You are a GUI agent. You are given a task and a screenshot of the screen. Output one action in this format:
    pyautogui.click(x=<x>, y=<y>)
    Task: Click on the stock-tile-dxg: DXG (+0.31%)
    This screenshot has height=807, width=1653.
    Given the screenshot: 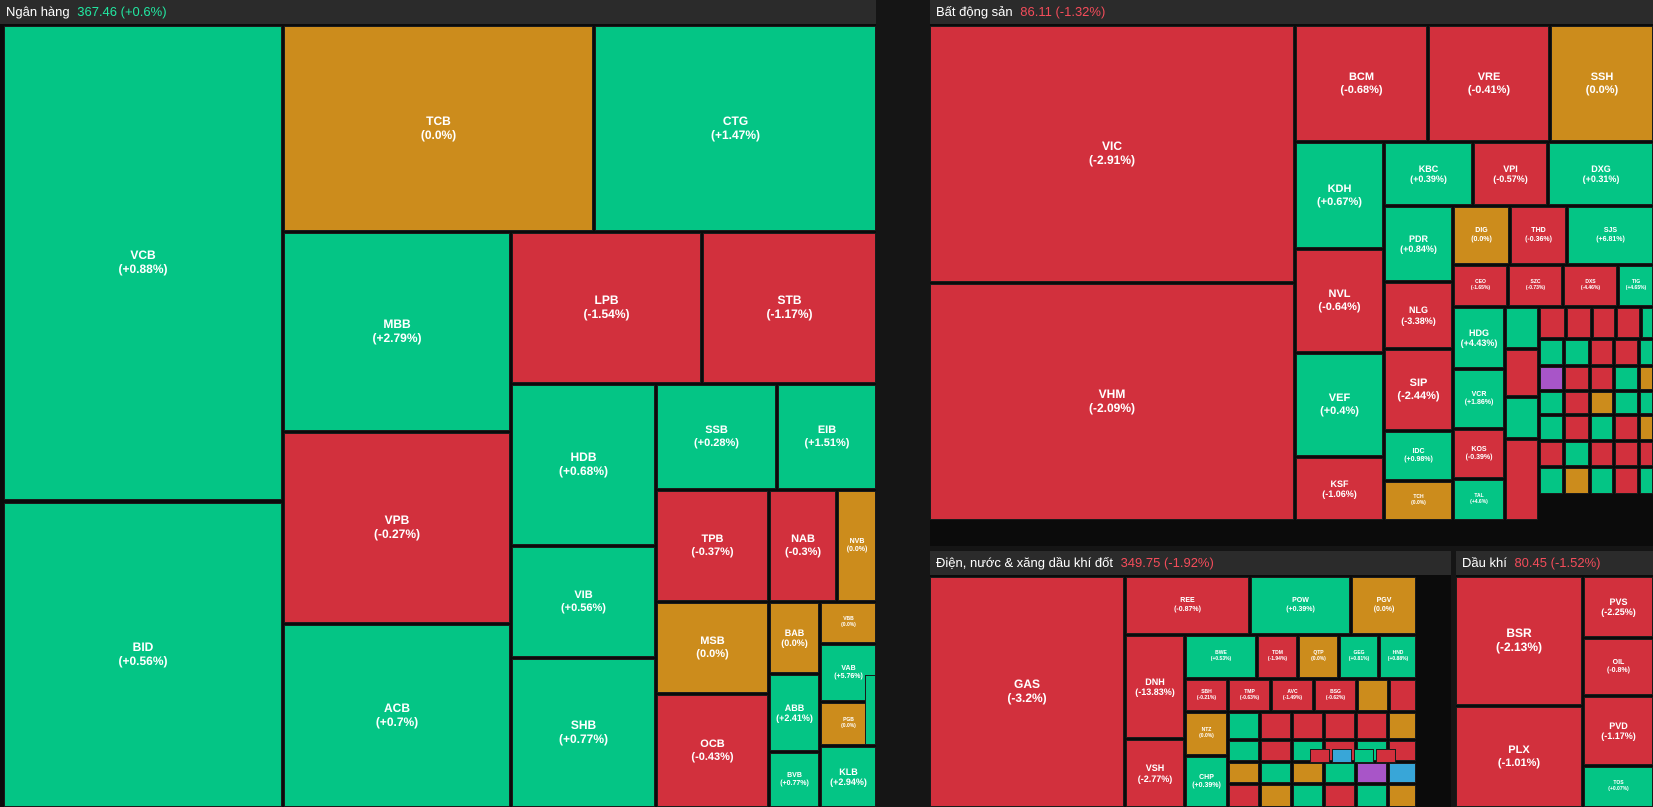 What is the action you would take?
    pyautogui.click(x=1601, y=174)
    